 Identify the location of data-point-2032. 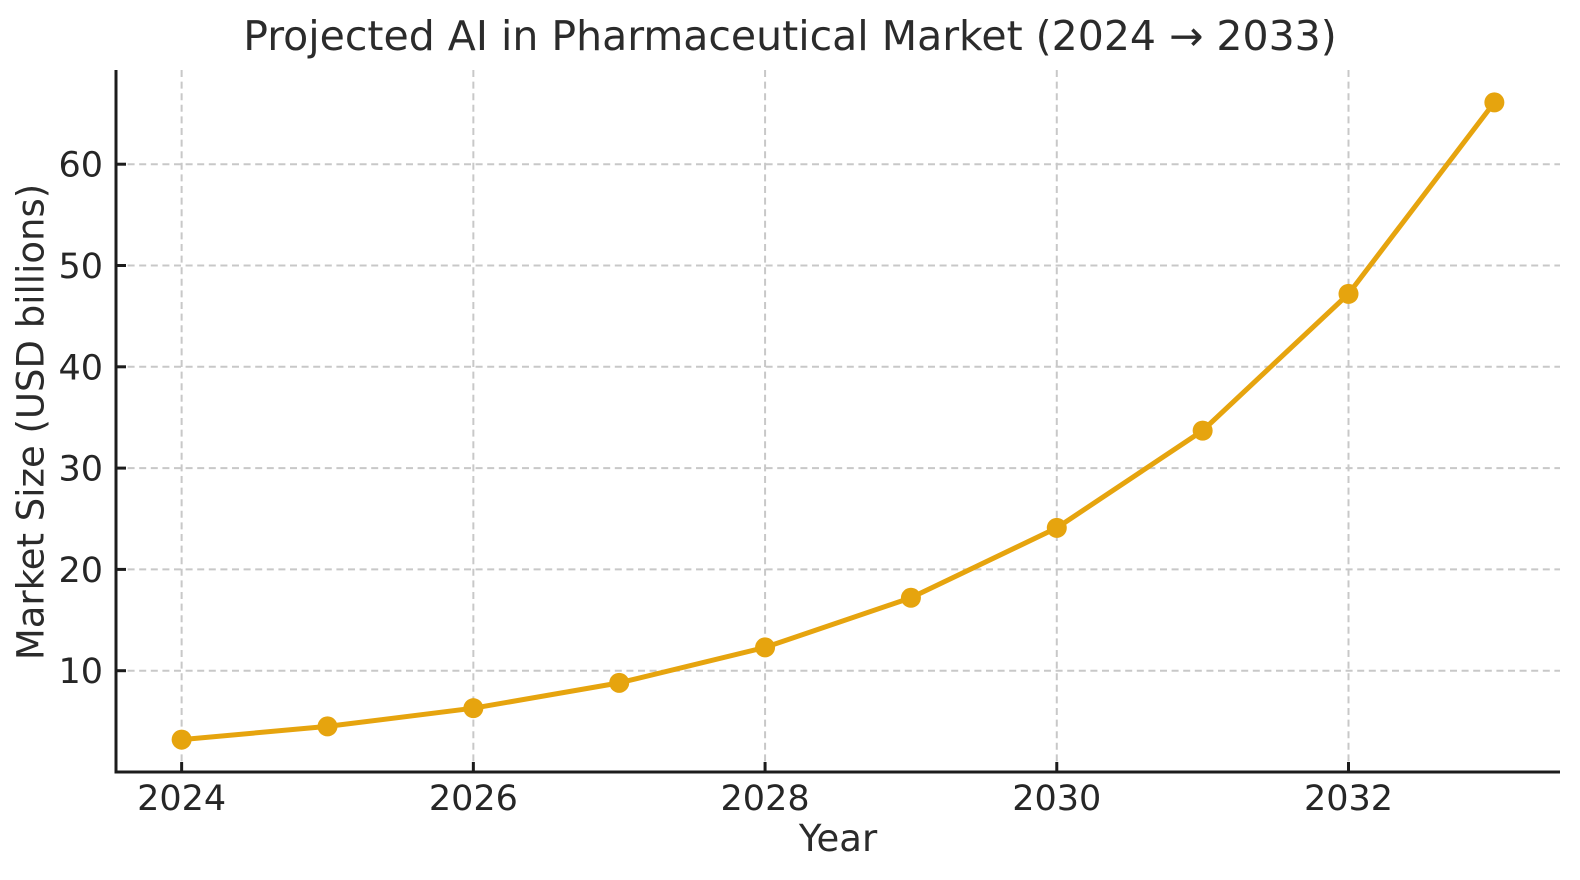
(1348, 293).